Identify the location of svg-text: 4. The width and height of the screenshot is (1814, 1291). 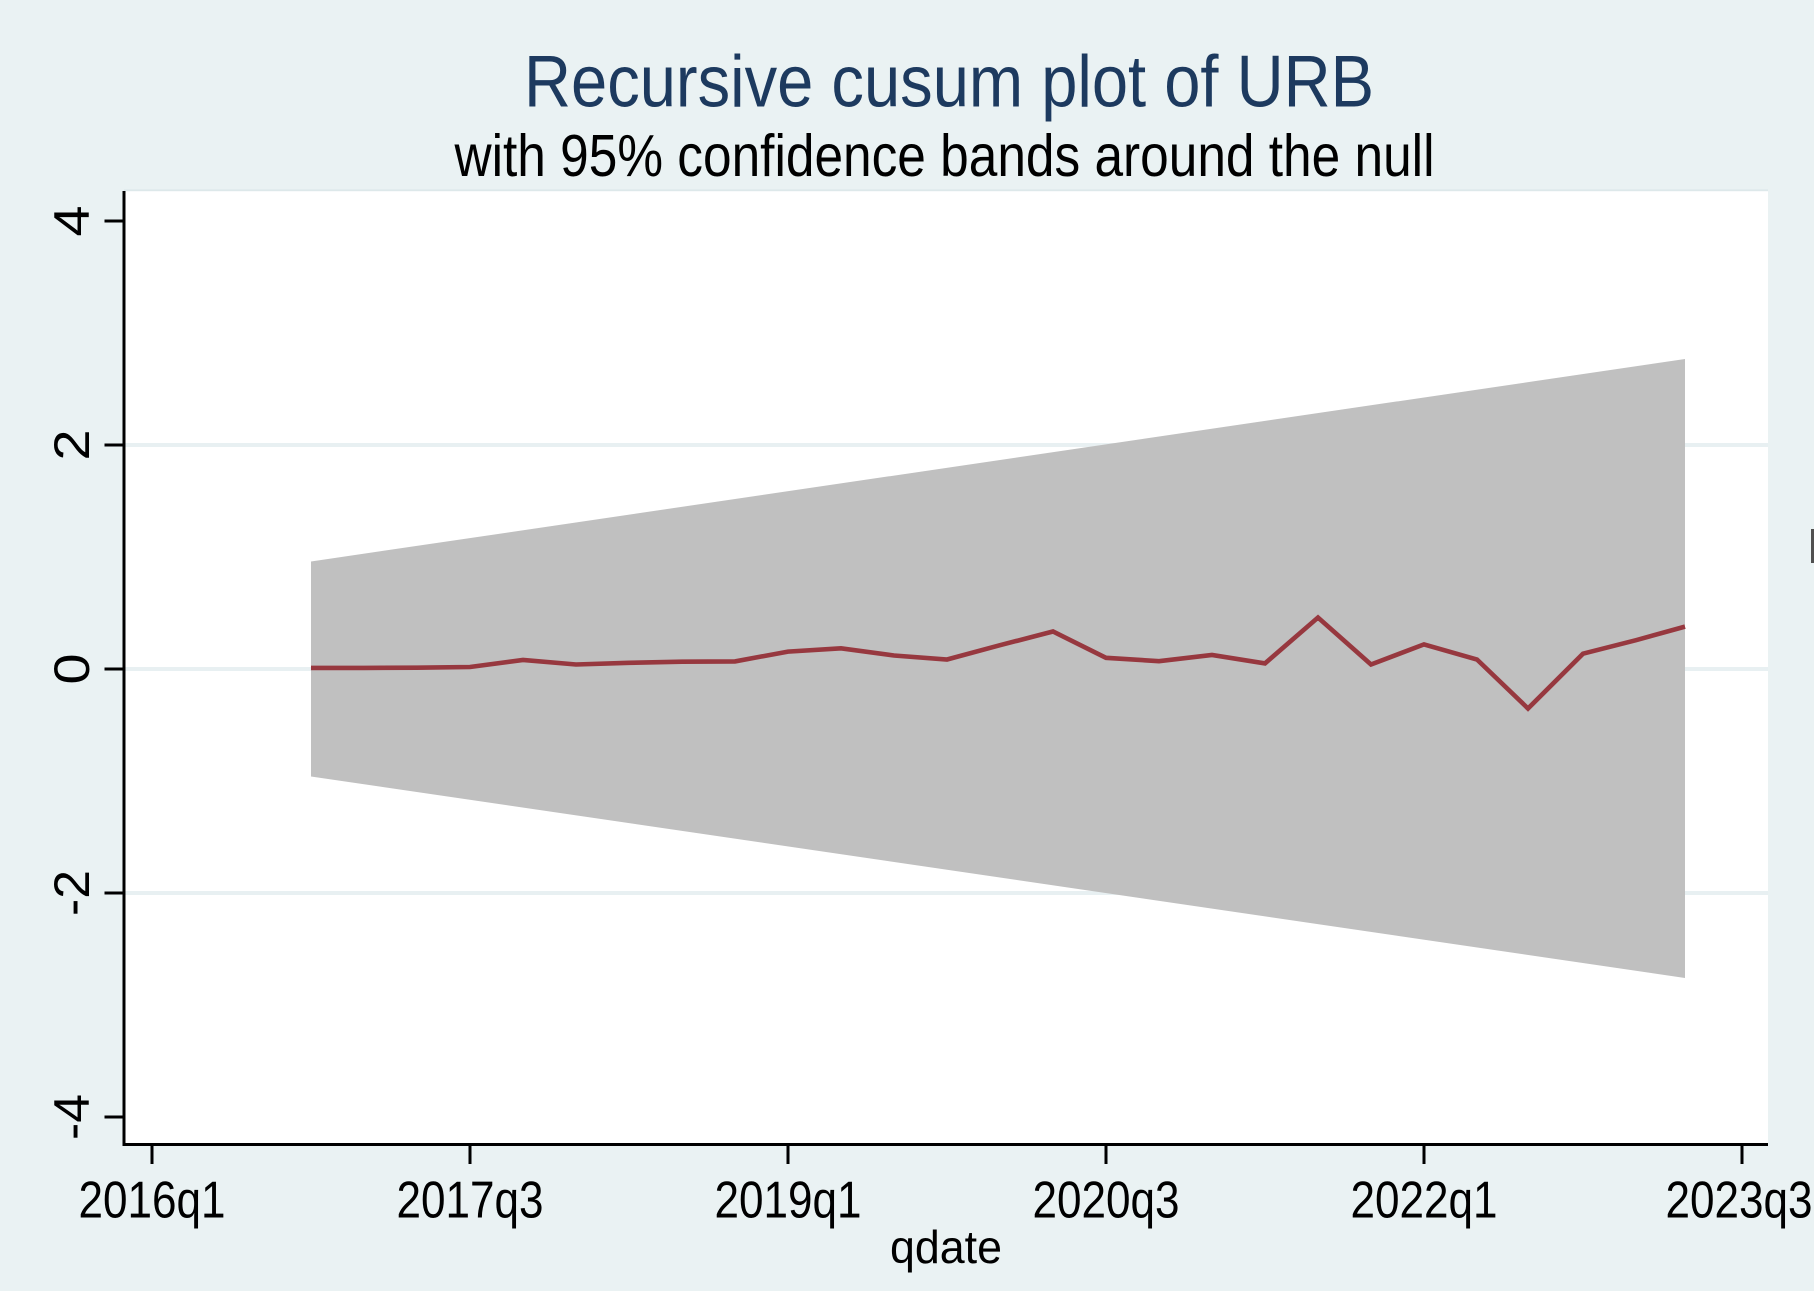
(72, 221).